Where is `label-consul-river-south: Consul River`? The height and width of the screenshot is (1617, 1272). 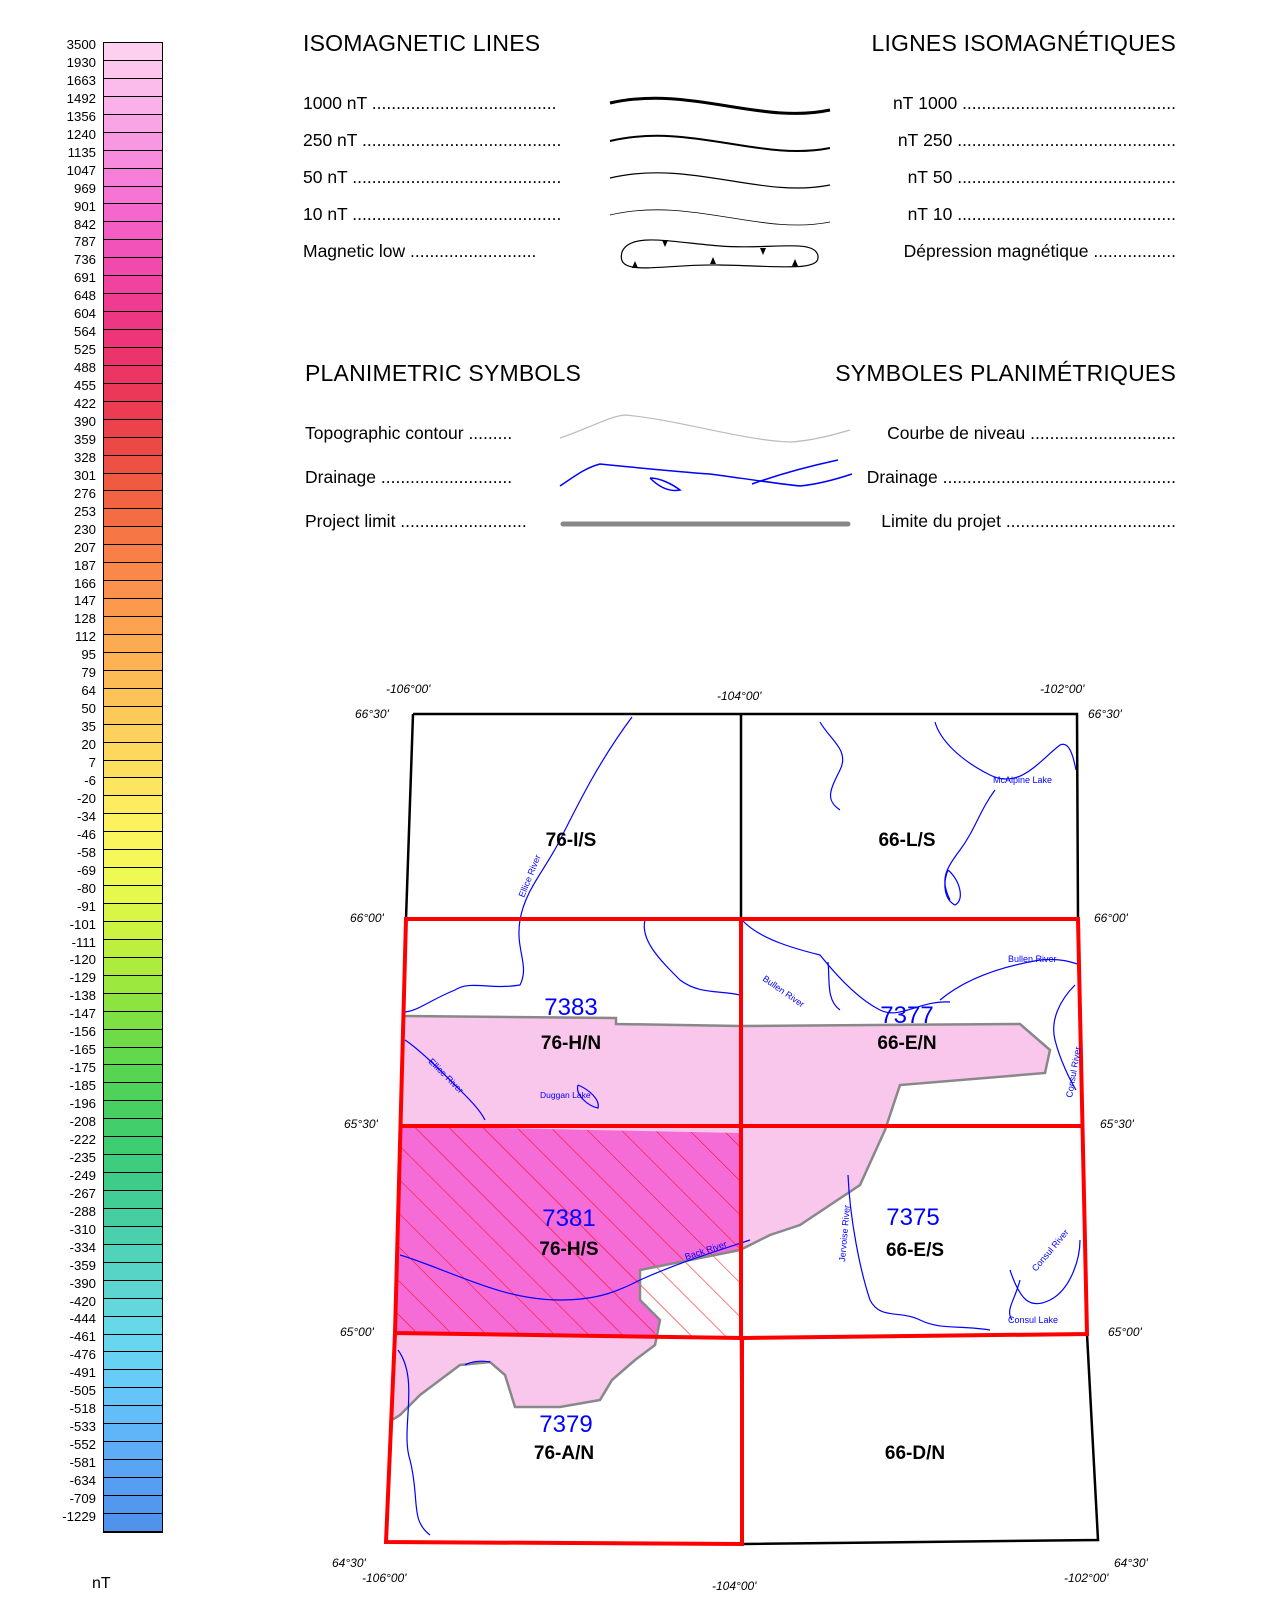
label-consul-river-south: Consul River is located at coordinates (1050, 1250).